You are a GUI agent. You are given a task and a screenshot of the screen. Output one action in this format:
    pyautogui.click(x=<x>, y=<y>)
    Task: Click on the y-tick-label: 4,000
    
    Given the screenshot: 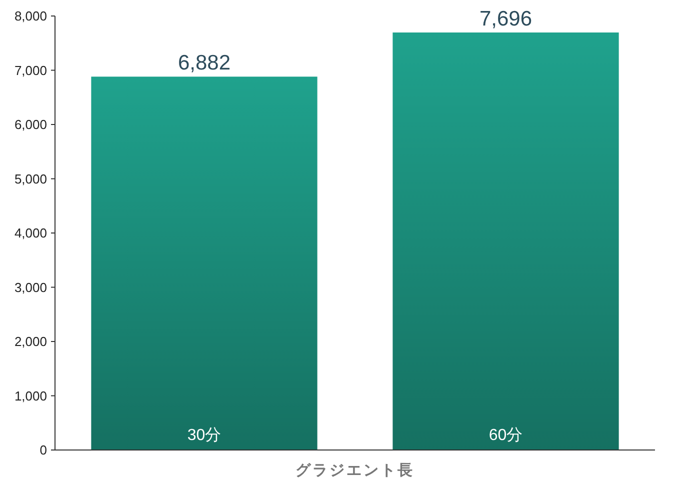 What is the action you would take?
    pyautogui.click(x=30, y=233)
    